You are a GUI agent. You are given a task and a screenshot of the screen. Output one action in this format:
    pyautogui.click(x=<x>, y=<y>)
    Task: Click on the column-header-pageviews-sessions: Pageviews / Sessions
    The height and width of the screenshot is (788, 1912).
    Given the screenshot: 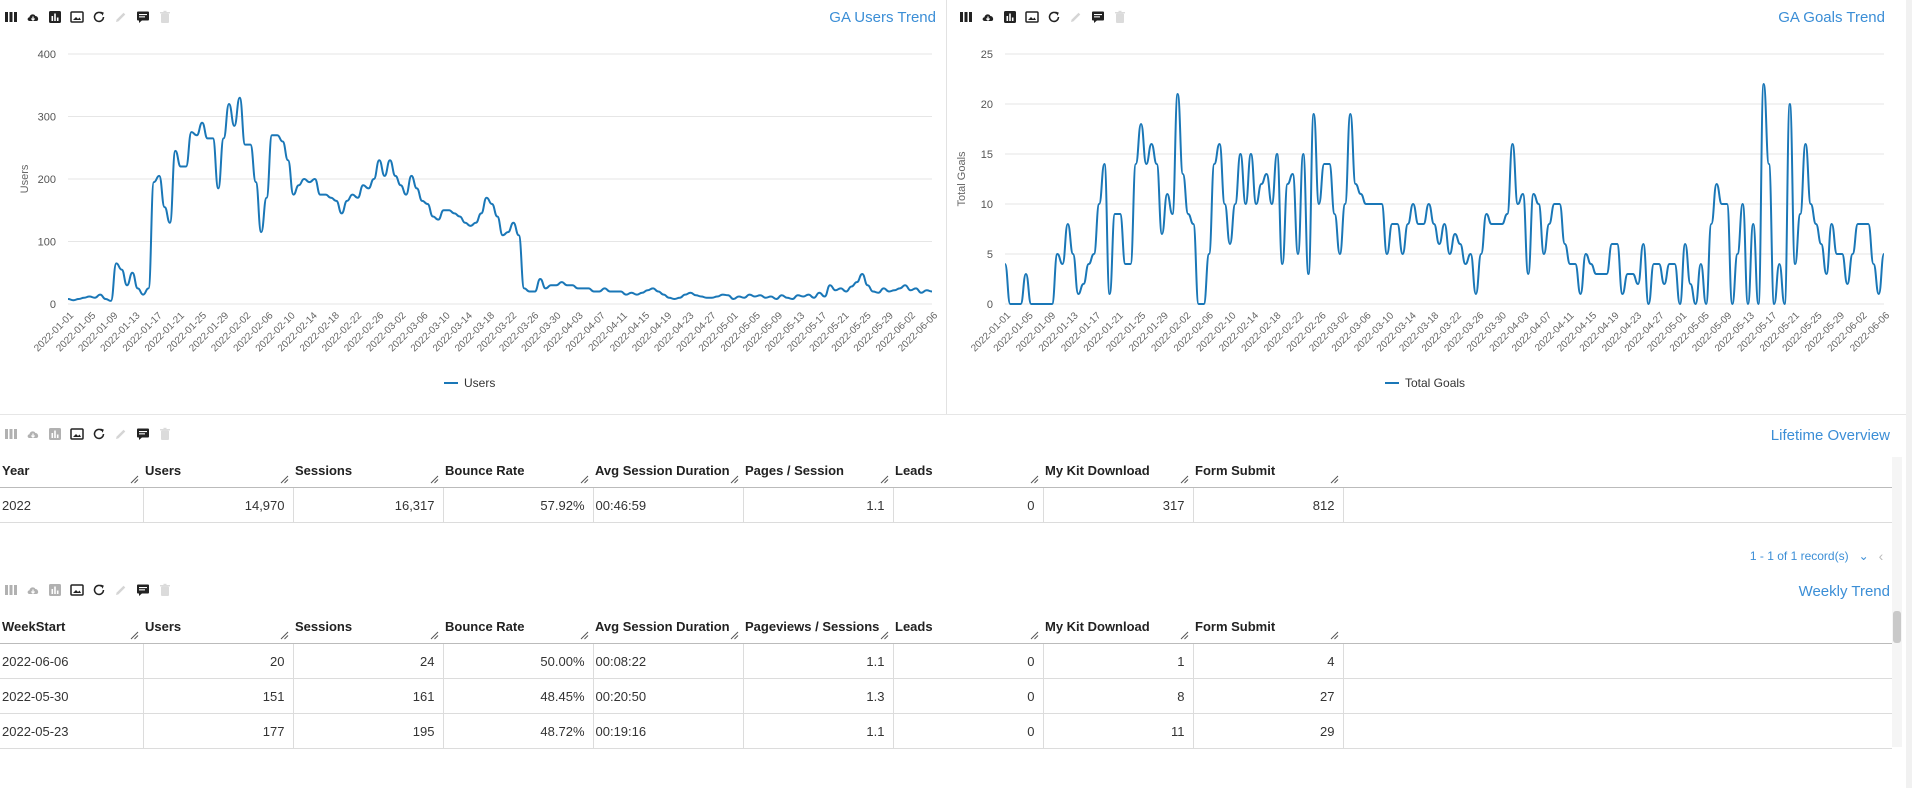 What is the action you would take?
    pyautogui.click(x=818, y=626)
    